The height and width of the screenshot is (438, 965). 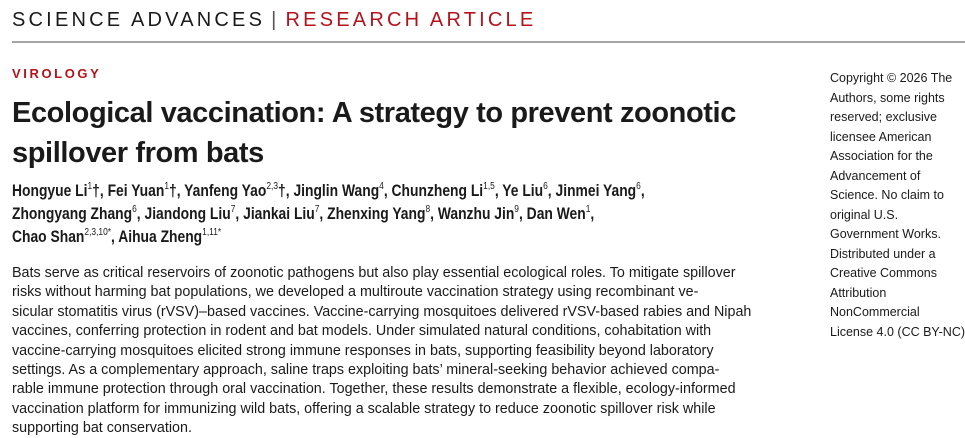 What do you see at coordinates (883, 253) in the screenshot?
I see `copyright-line: Distributed under a` at bounding box center [883, 253].